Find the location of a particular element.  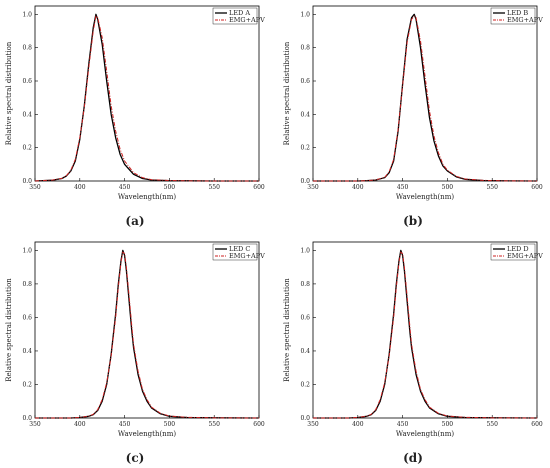

legend-entry: LED B is located at coordinates (517, 13).